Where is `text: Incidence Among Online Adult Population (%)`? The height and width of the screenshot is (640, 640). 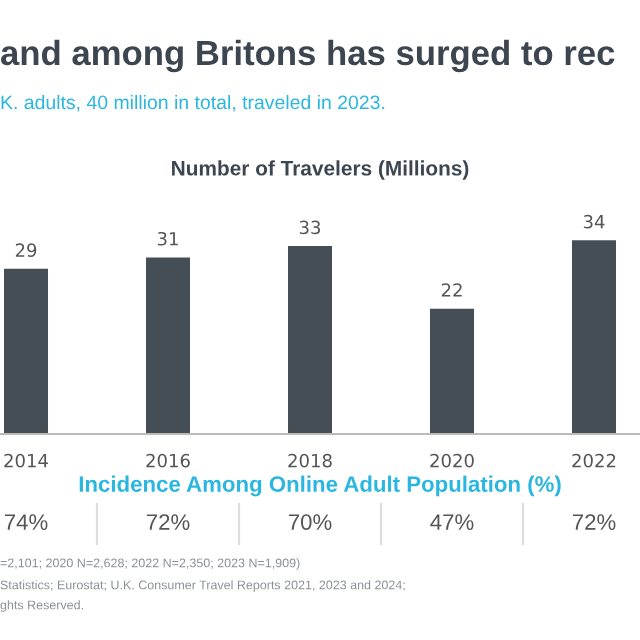
text: Incidence Among Online Adult Population (%) is located at coordinates (320, 486).